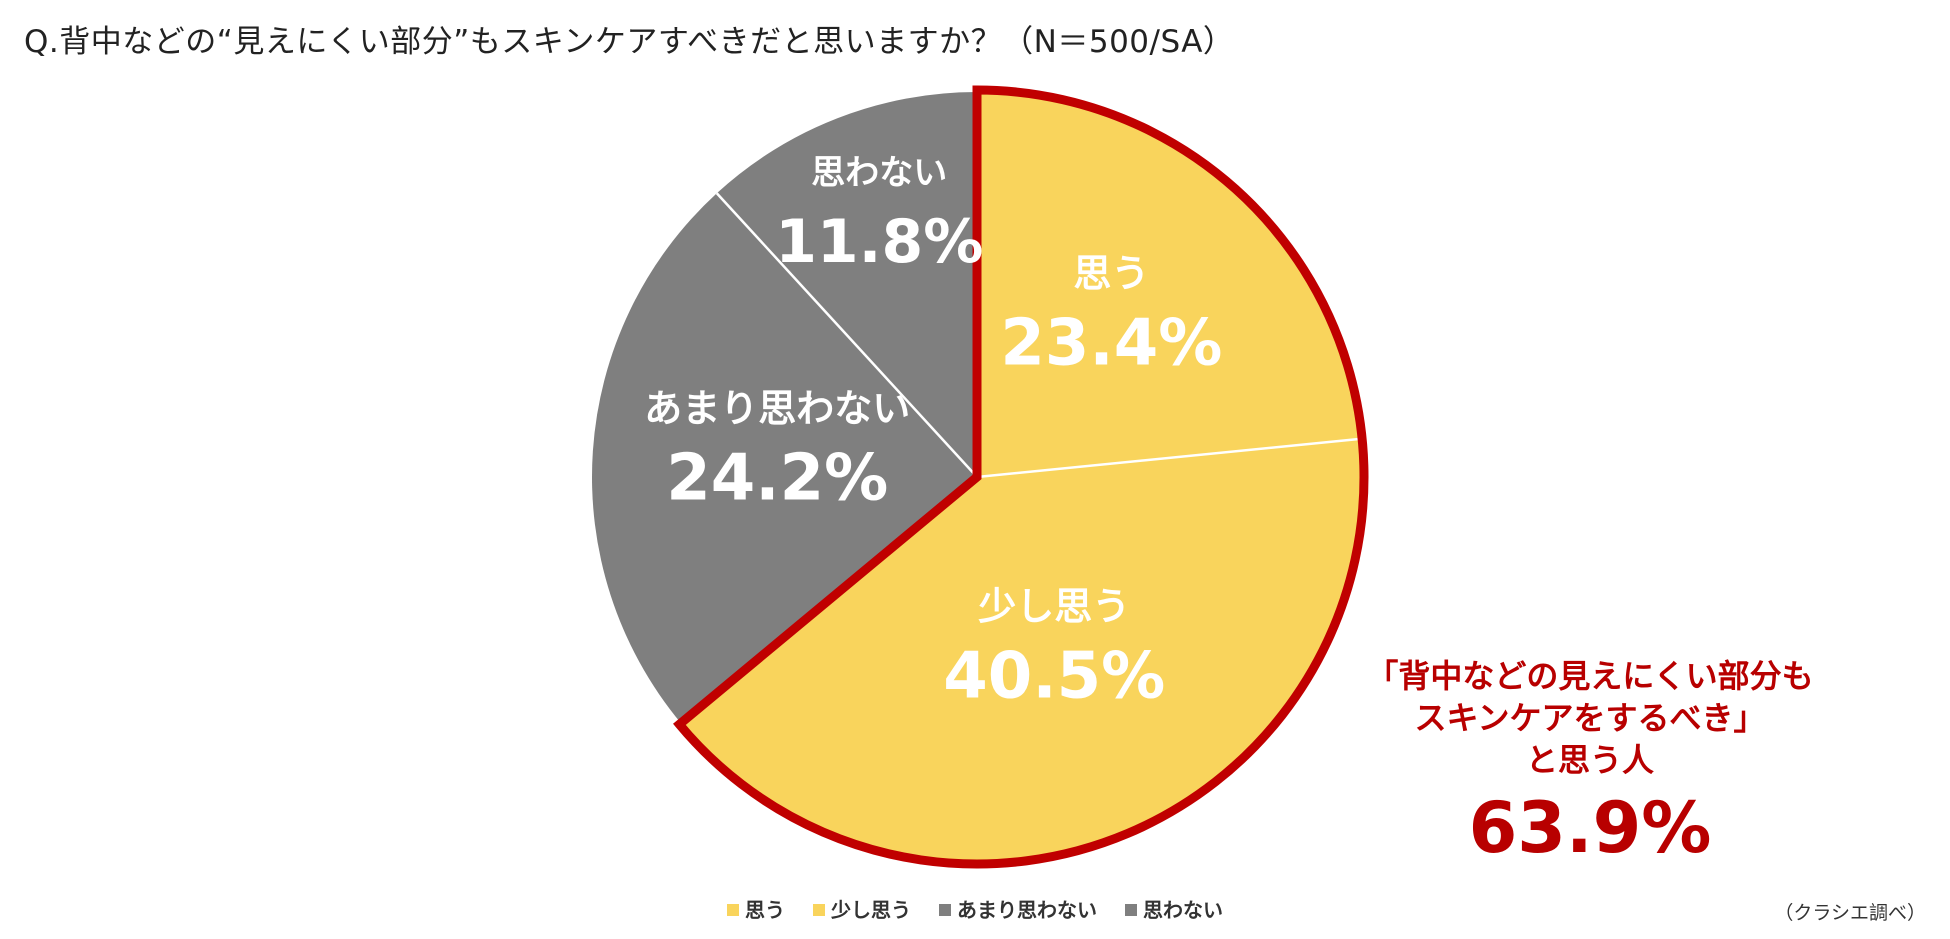  What do you see at coordinates (1054, 607) in the screenshot?
I see `slice-label-name-2: 少し思う` at bounding box center [1054, 607].